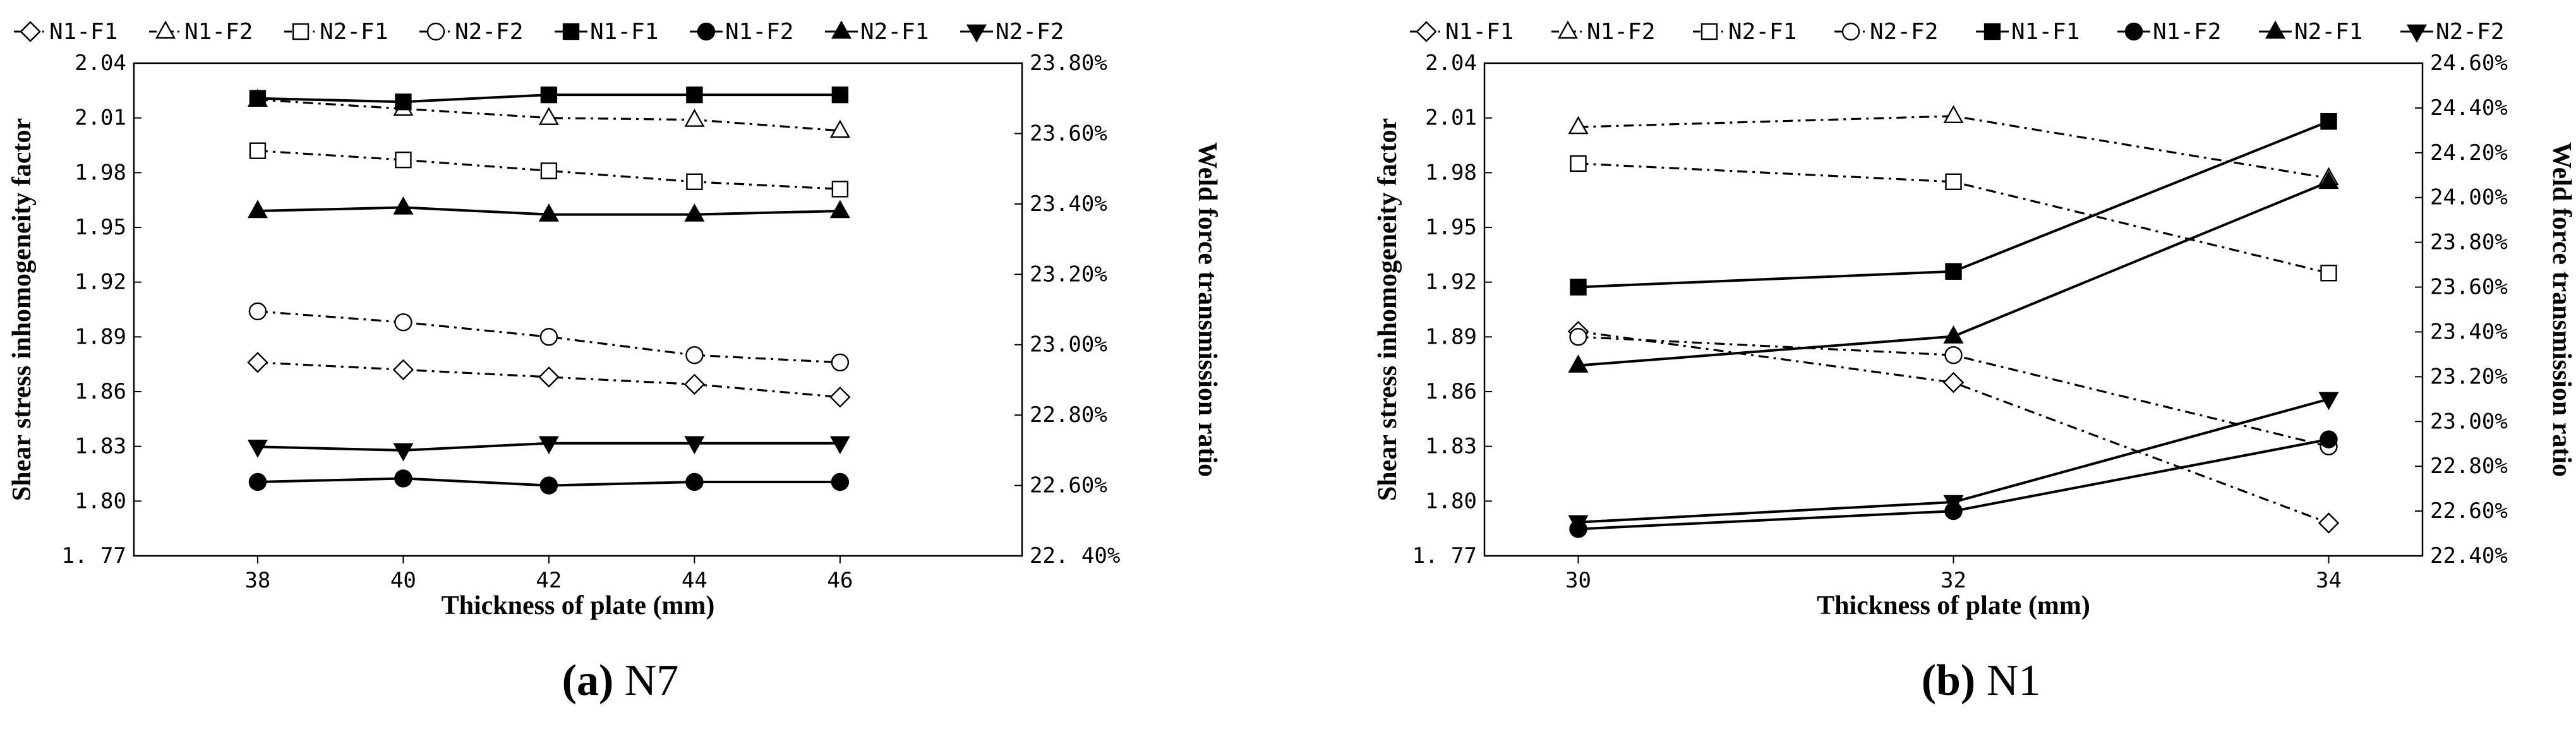 Image resolution: width=2576 pixels, height=734 pixels. Describe the element at coordinates (2469, 511) in the screenshot. I see `y2-tick-label: 22.60%` at that location.